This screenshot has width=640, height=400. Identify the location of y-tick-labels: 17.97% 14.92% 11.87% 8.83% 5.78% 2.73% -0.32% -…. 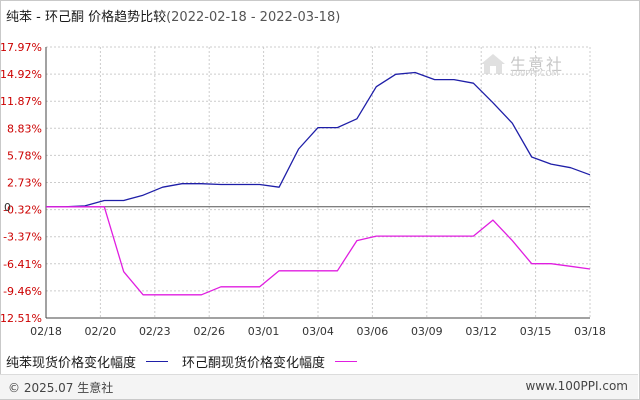
(21, 183).